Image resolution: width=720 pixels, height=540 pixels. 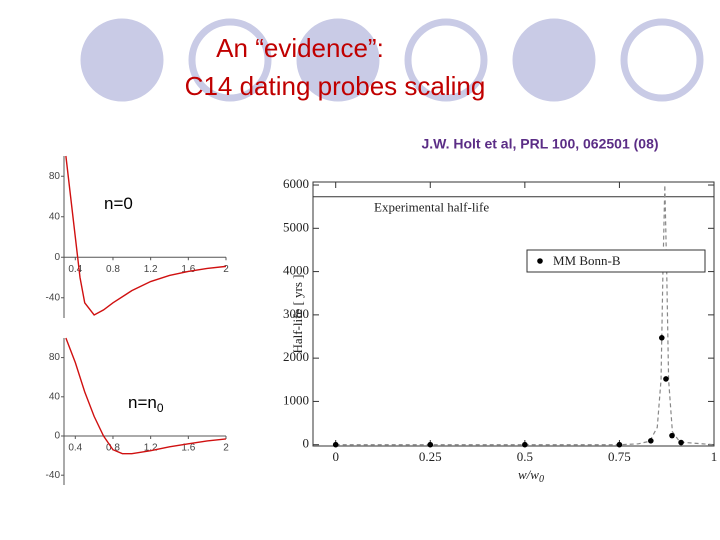 What do you see at coordinates (160, 408) in the screenshot?
I see `annotation-subscript: 0` at bounding box center [160, 408].